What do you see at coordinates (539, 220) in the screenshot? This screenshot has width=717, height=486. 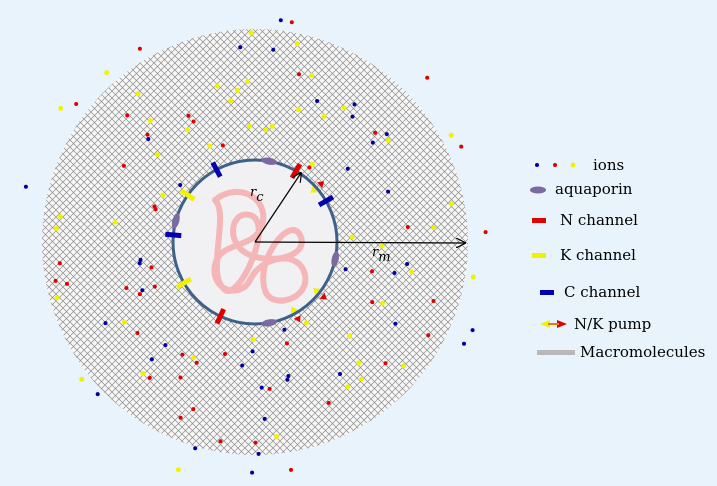 I see `legend-n-channel` at bounding box center [539, 220].